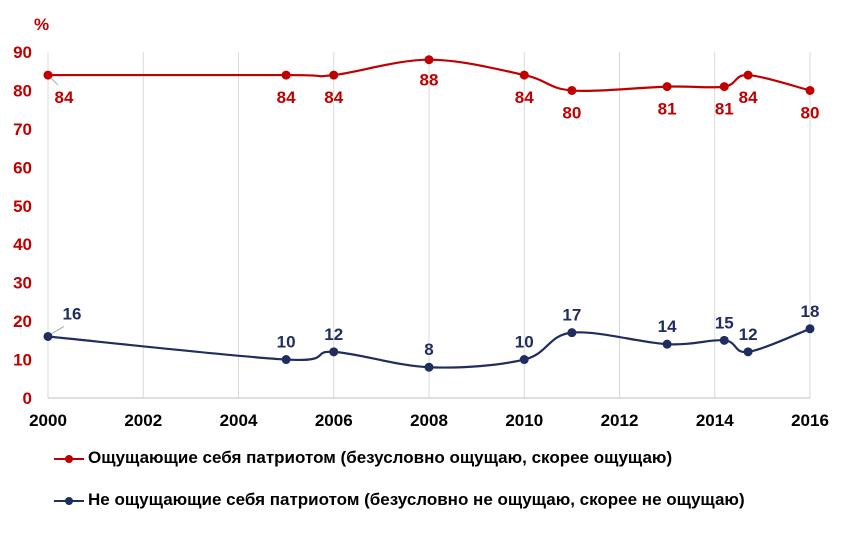 This screenshot has height=534, width=860. What do you see at coordinates (22, 52) in the screenshot?
I see `y-tick-label: 90` at bounding box center [22, 52].